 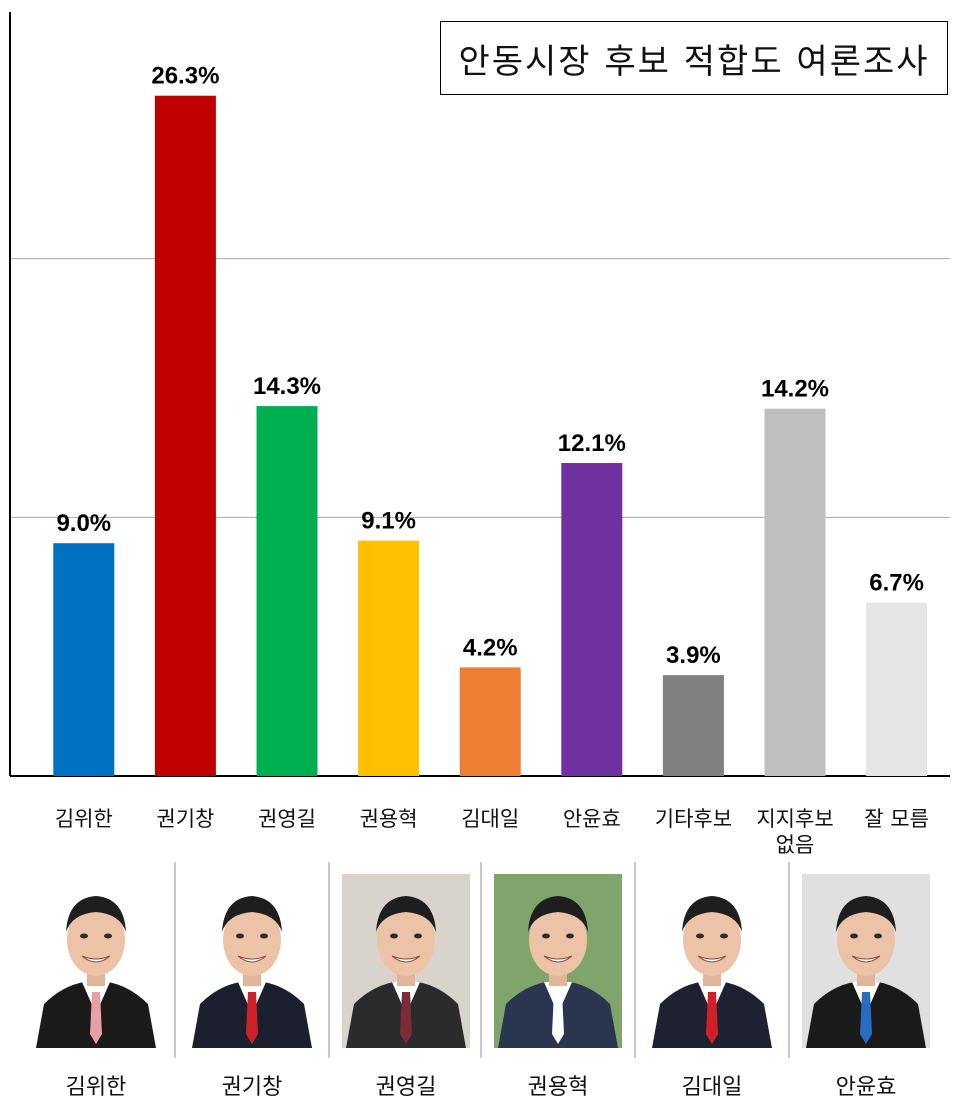 What do you see at coordinates (712, 1087) in the screenshot?
I see `candidate-name-4: 김대일` at bounding box center [712, 1087].